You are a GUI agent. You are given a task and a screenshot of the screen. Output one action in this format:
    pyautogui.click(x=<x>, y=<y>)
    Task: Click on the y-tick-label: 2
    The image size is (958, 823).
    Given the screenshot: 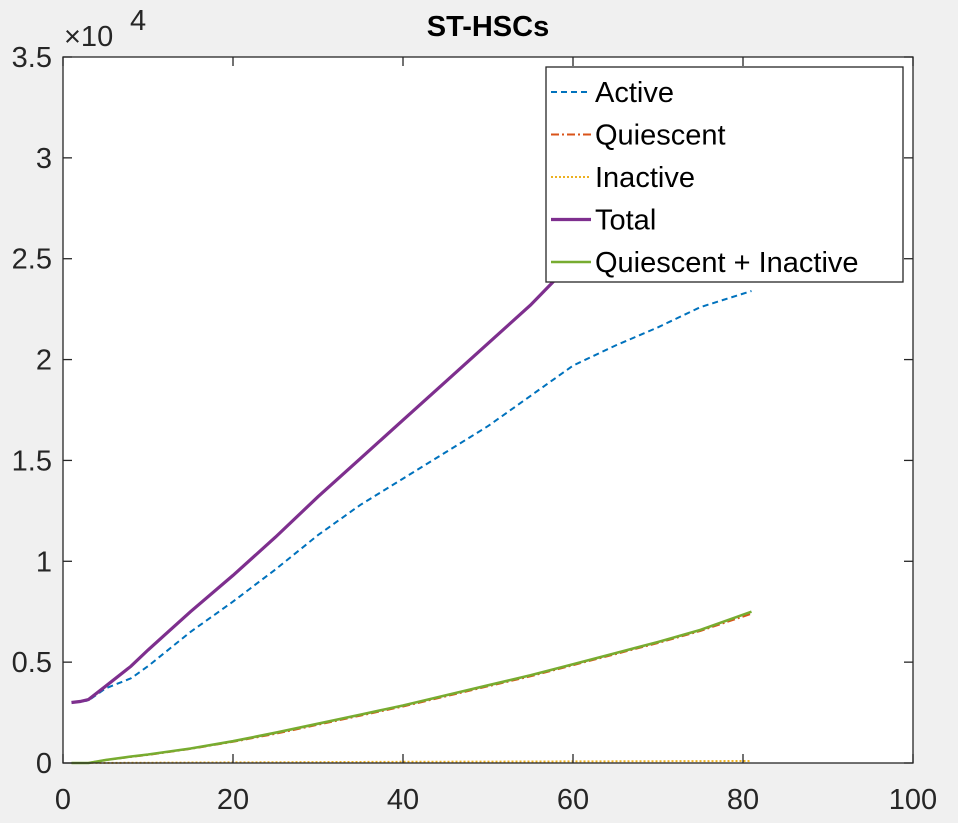 What is the action you would take?
    pyautogui.click(x=44, y=361)
    